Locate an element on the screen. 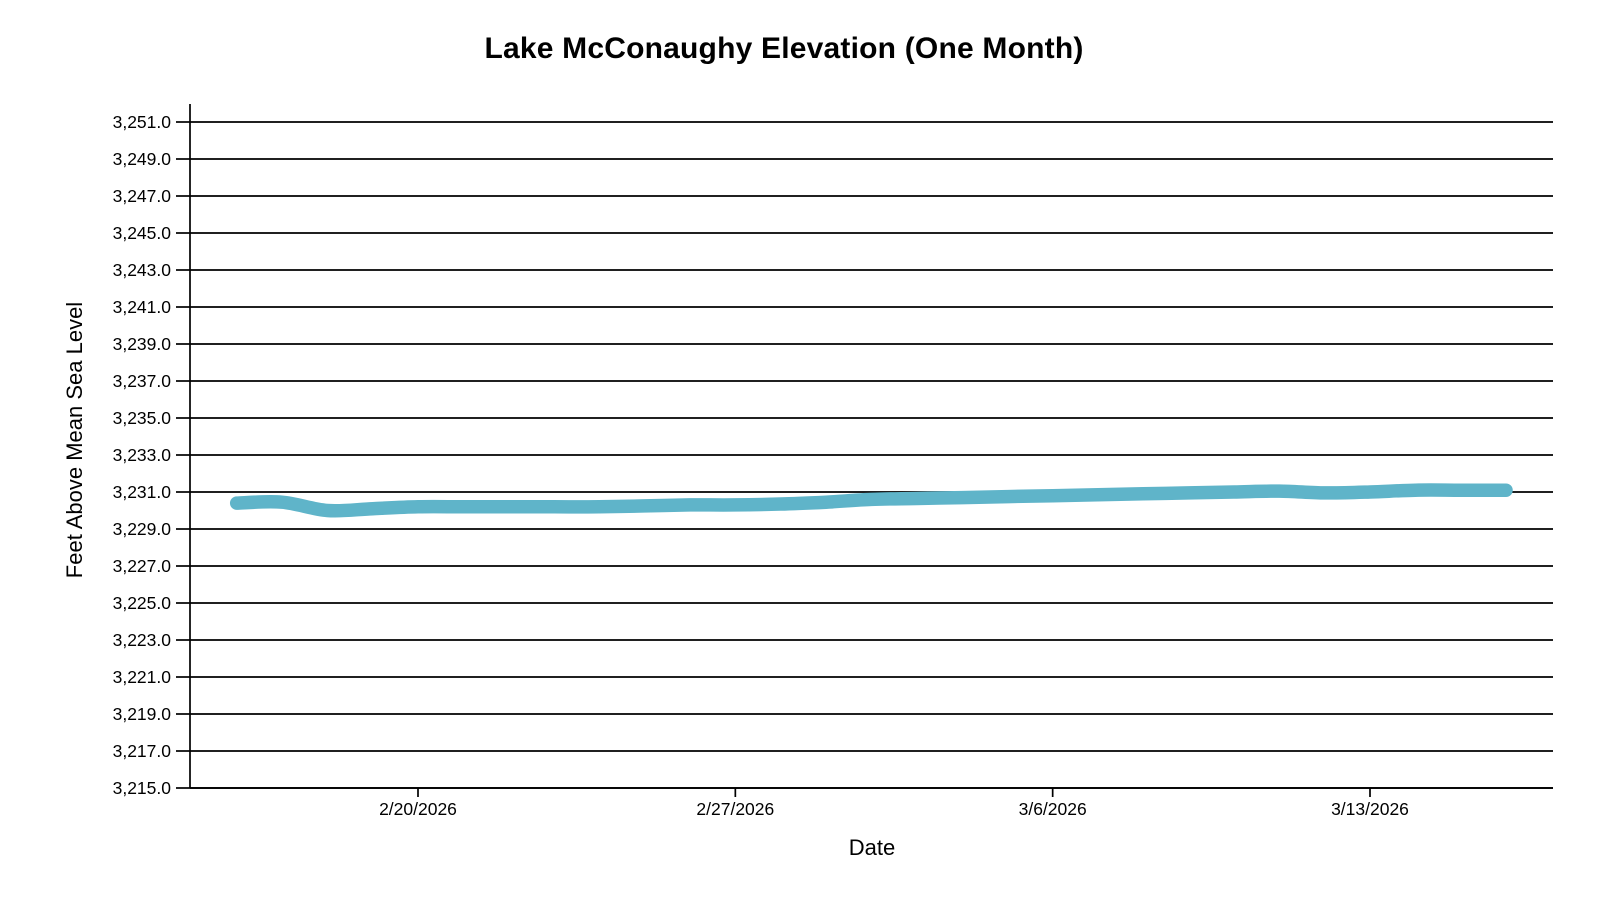 This screenshot has height=900, width=1600. y-tick-label: 3,219.0 is located at coordinates (142, 714).